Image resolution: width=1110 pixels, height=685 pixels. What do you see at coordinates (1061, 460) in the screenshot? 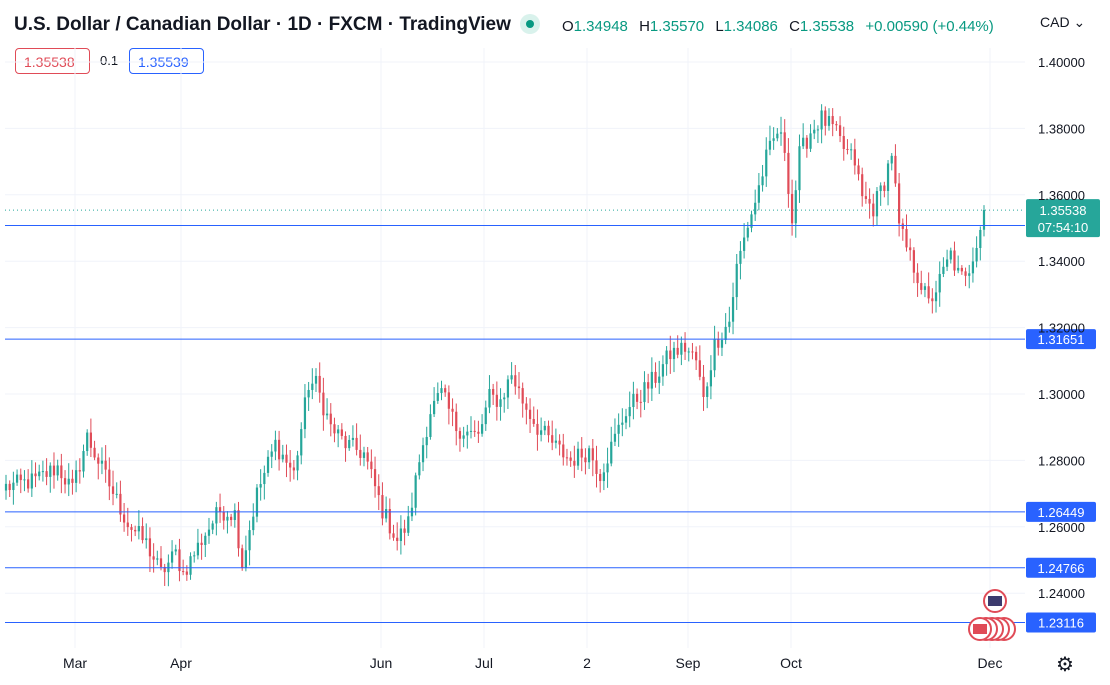
I see `y-tick-label: 1.28000` at bounding box center [1061, 460].